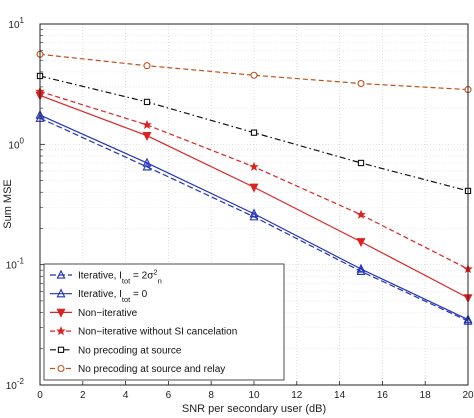  Describe the element at coordinates (340, 395) in the screenshot. I see `x-tick-label: 14` at that location.